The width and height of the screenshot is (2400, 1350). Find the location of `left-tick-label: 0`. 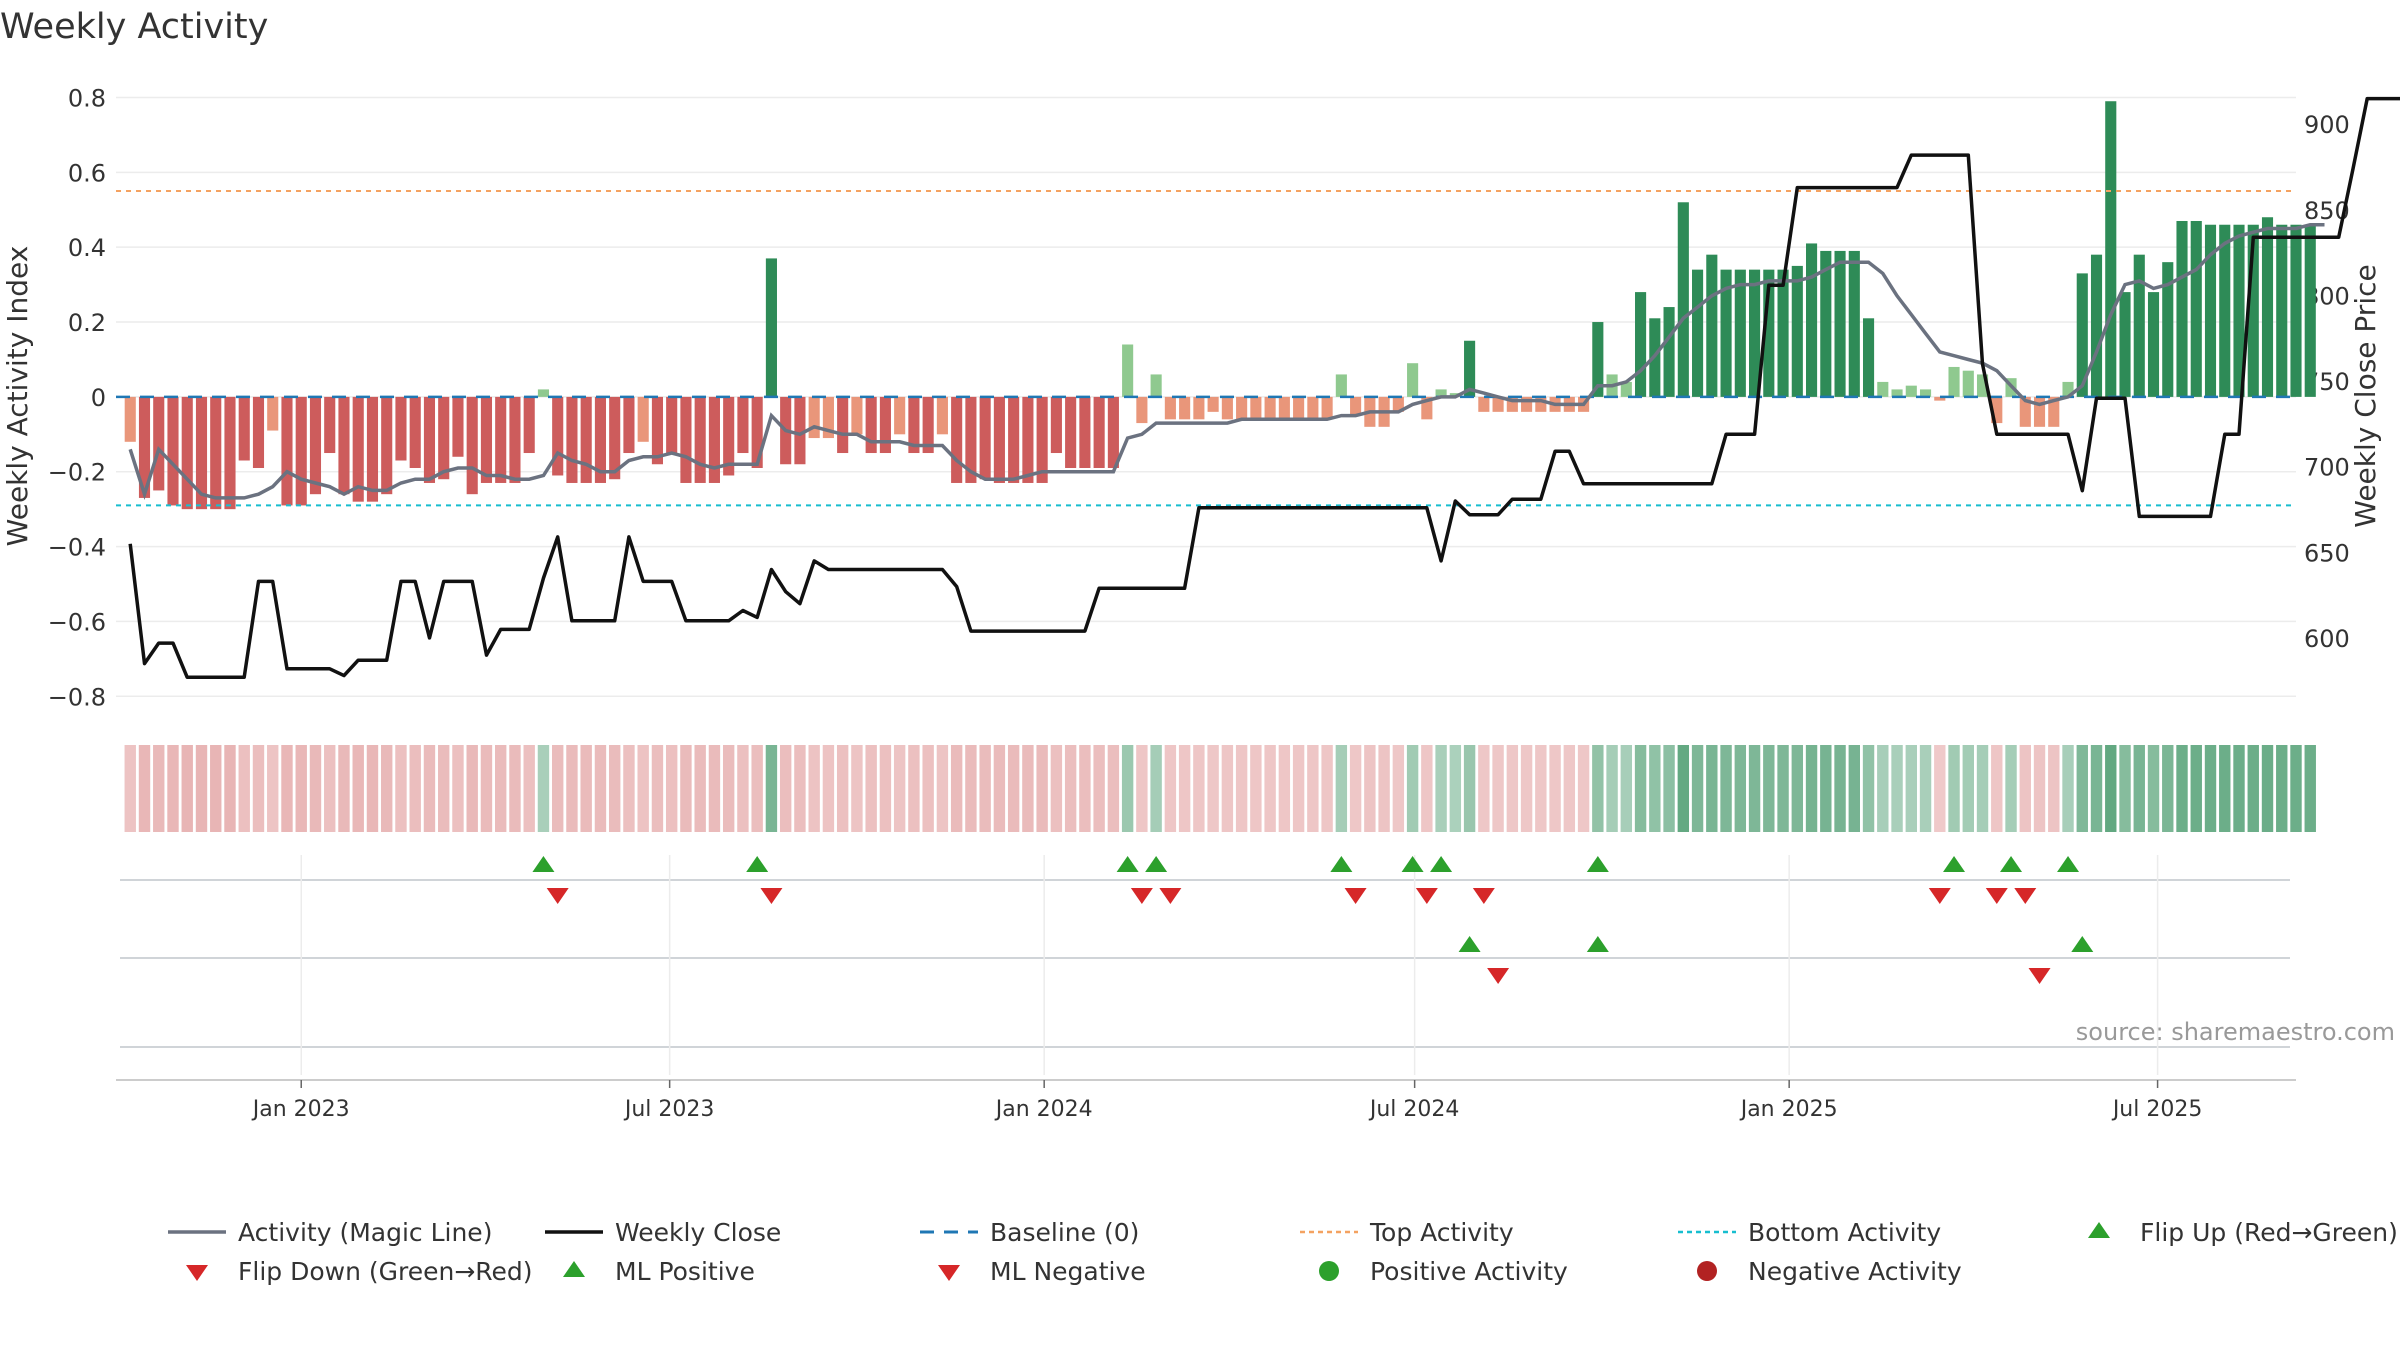

left-tick-label: 0 is located at coordinates (98, 398).